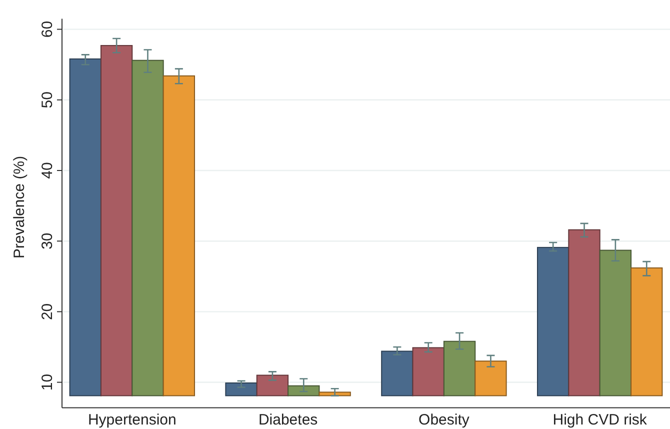  What do you see at coordinates (47, 382) in the screenshot?
I see `y-tick-label: 10` at bounding box center [47, 382].